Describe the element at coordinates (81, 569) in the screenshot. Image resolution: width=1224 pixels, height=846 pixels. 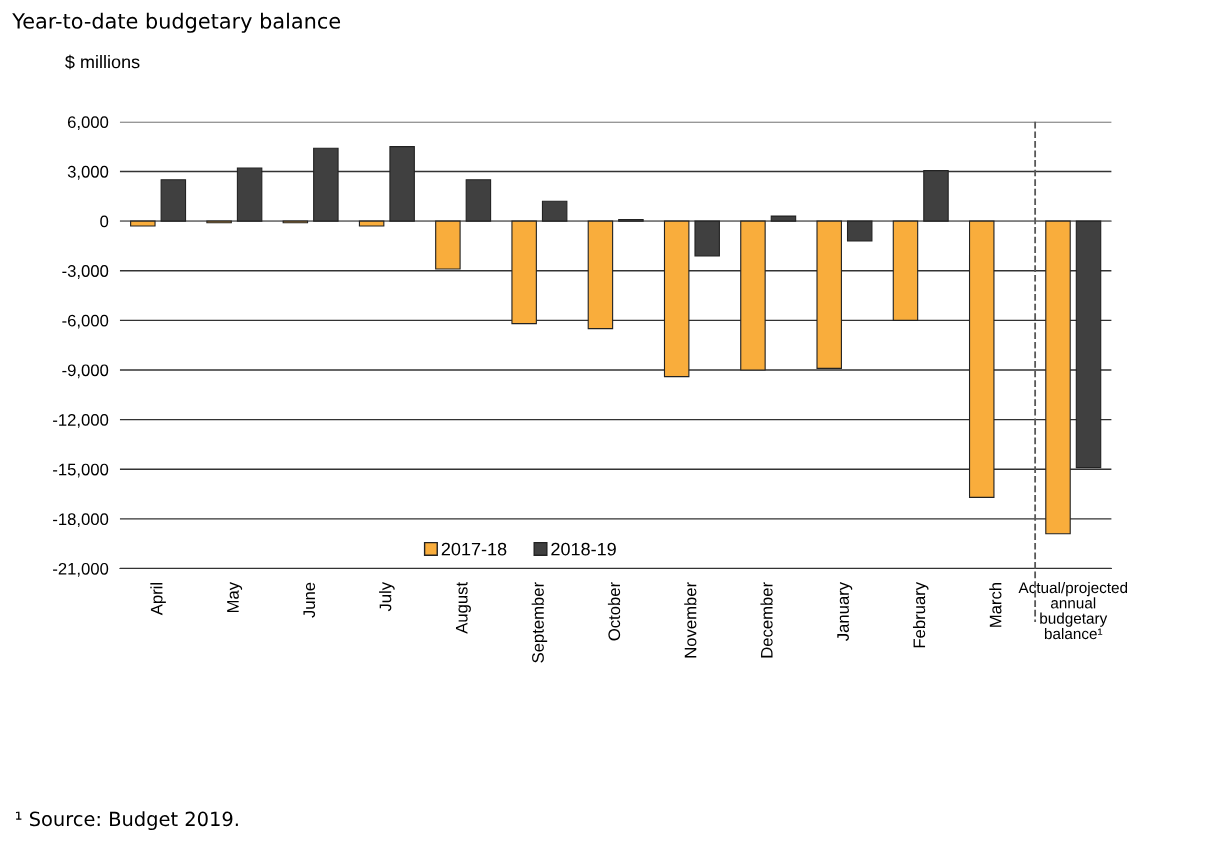
I see `y-tick-label: -21,000` at that location.